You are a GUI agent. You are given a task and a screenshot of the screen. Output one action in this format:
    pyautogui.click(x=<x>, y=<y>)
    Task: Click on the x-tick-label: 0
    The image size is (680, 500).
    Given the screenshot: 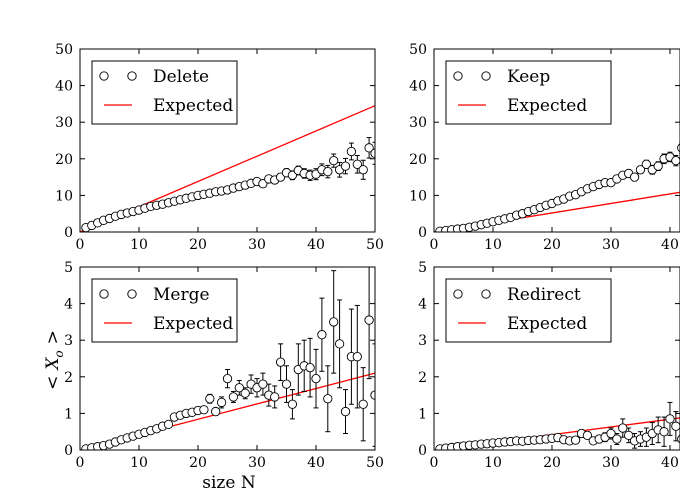 What is the action you would take?
    pyautogui.click(x=80, y=463)
    